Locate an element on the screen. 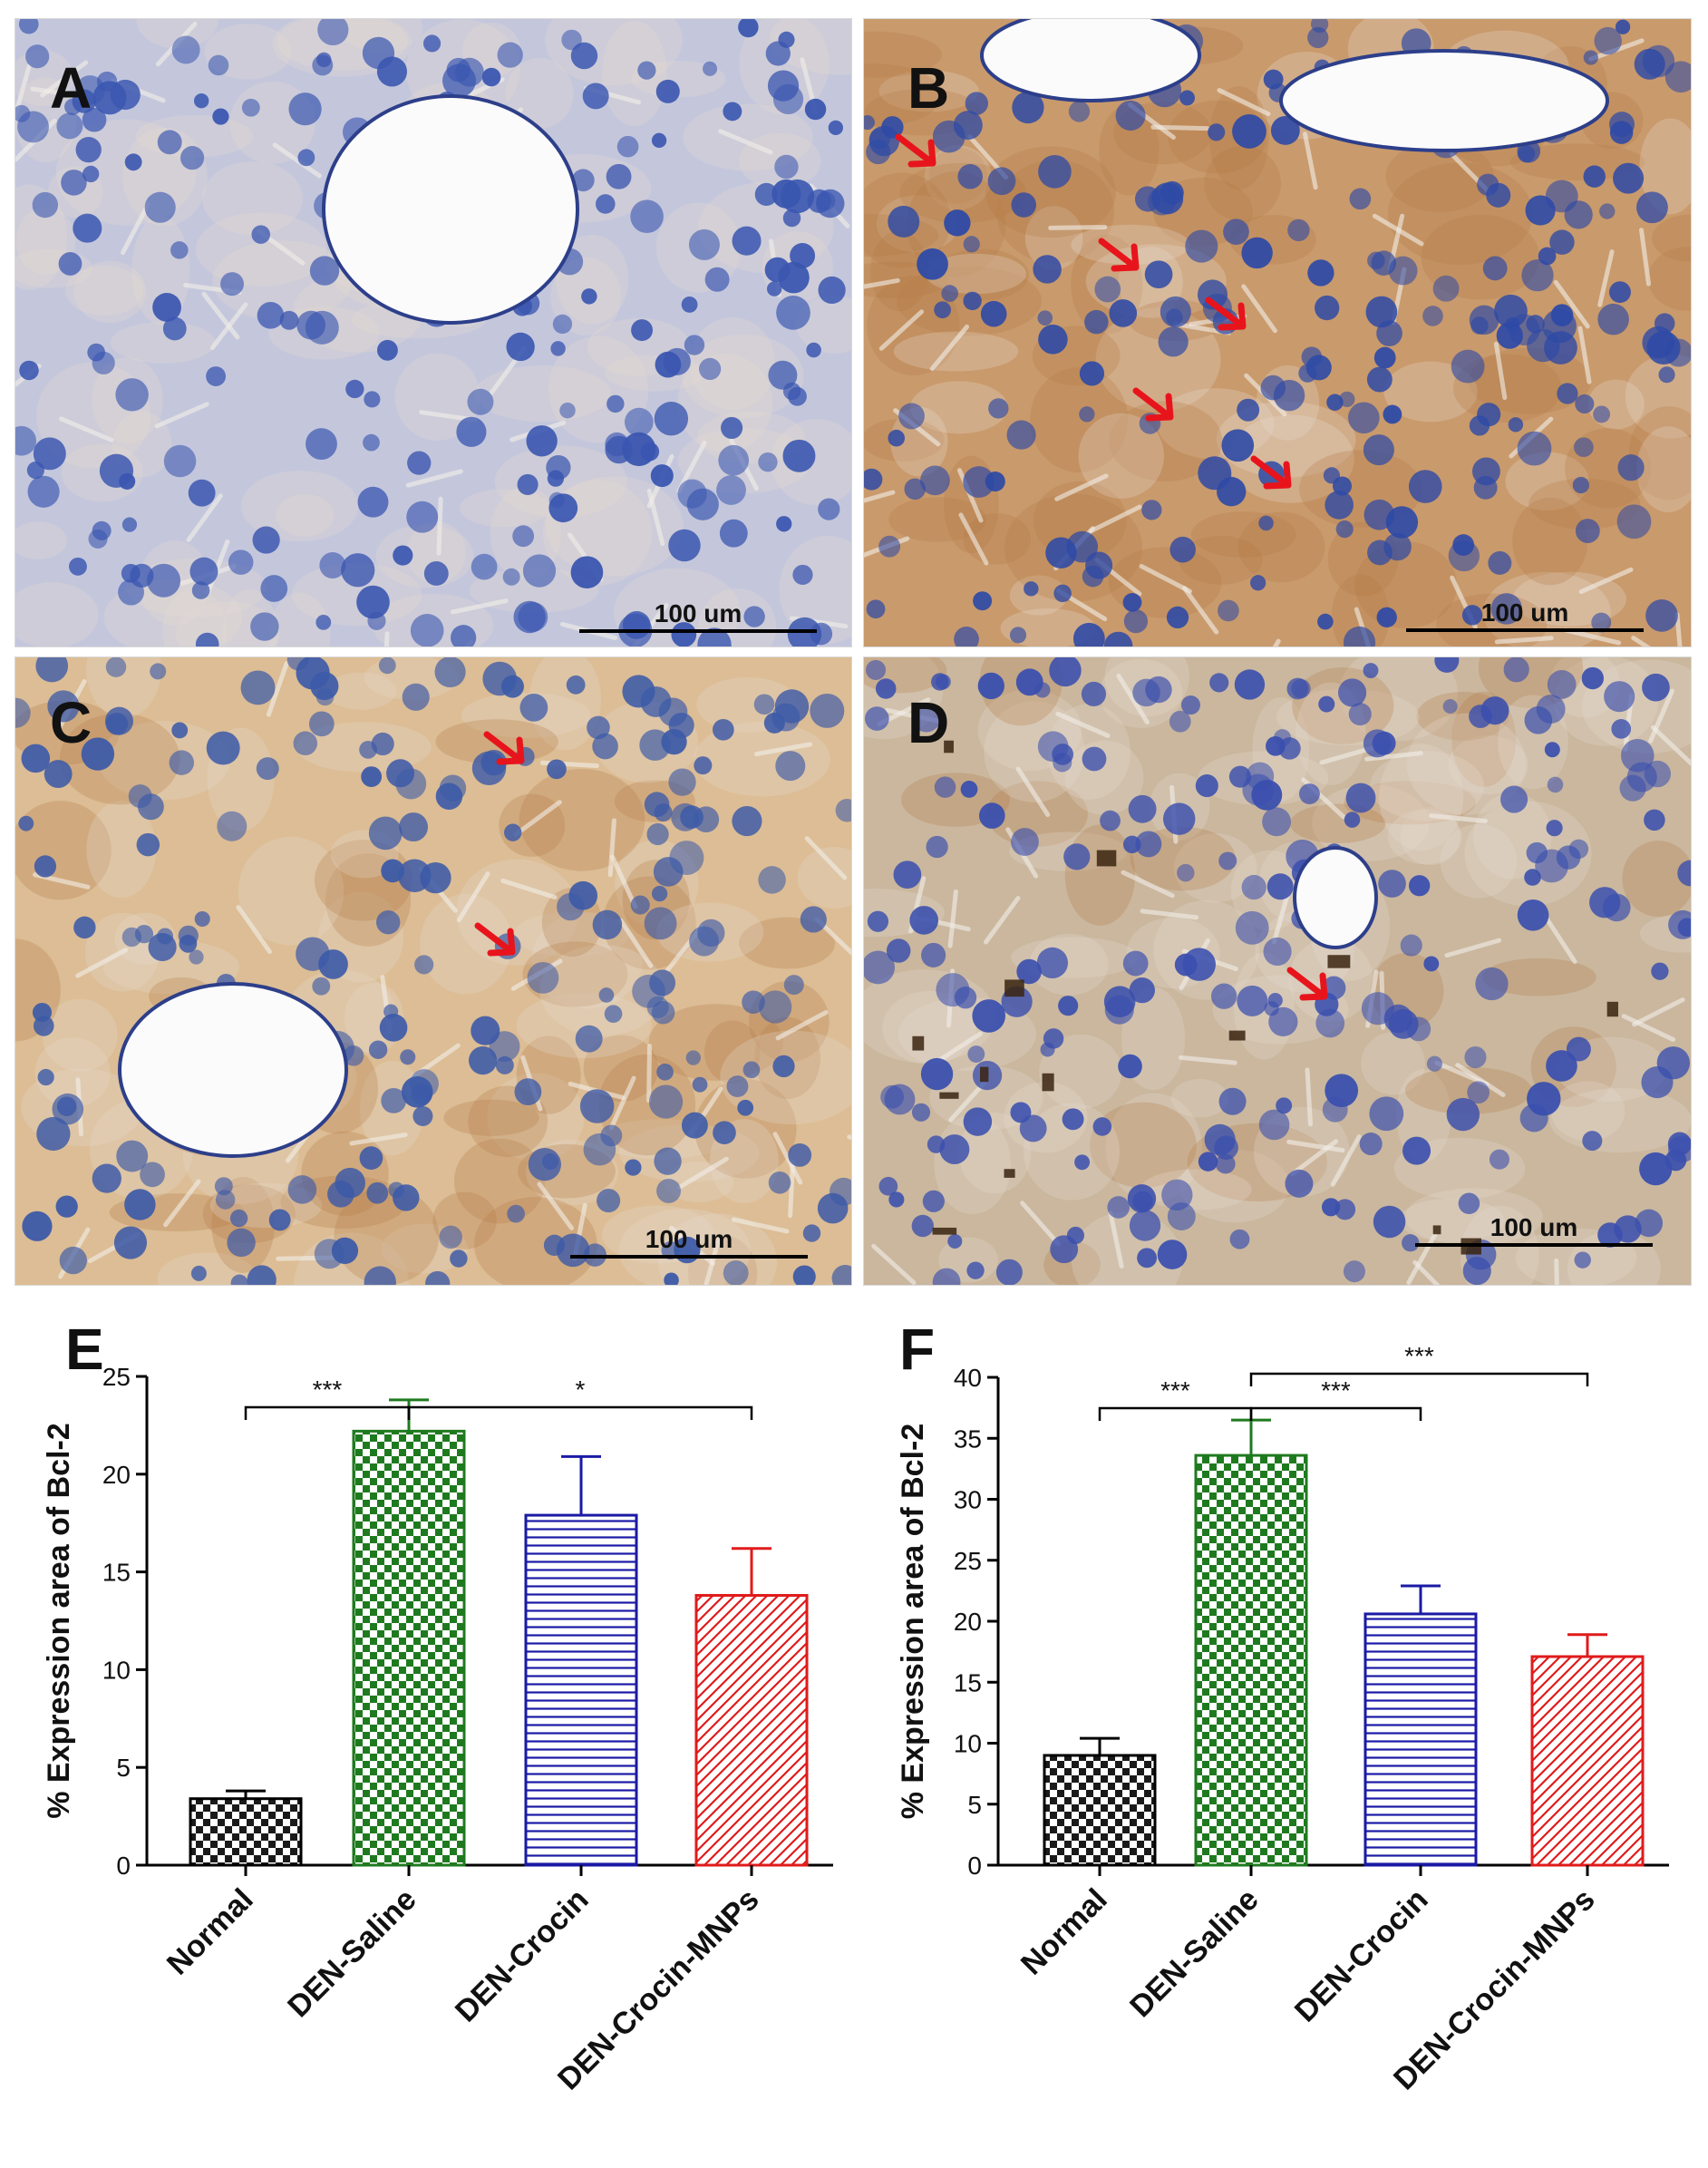  panel-letter: C is located at coordinates (71, 723).